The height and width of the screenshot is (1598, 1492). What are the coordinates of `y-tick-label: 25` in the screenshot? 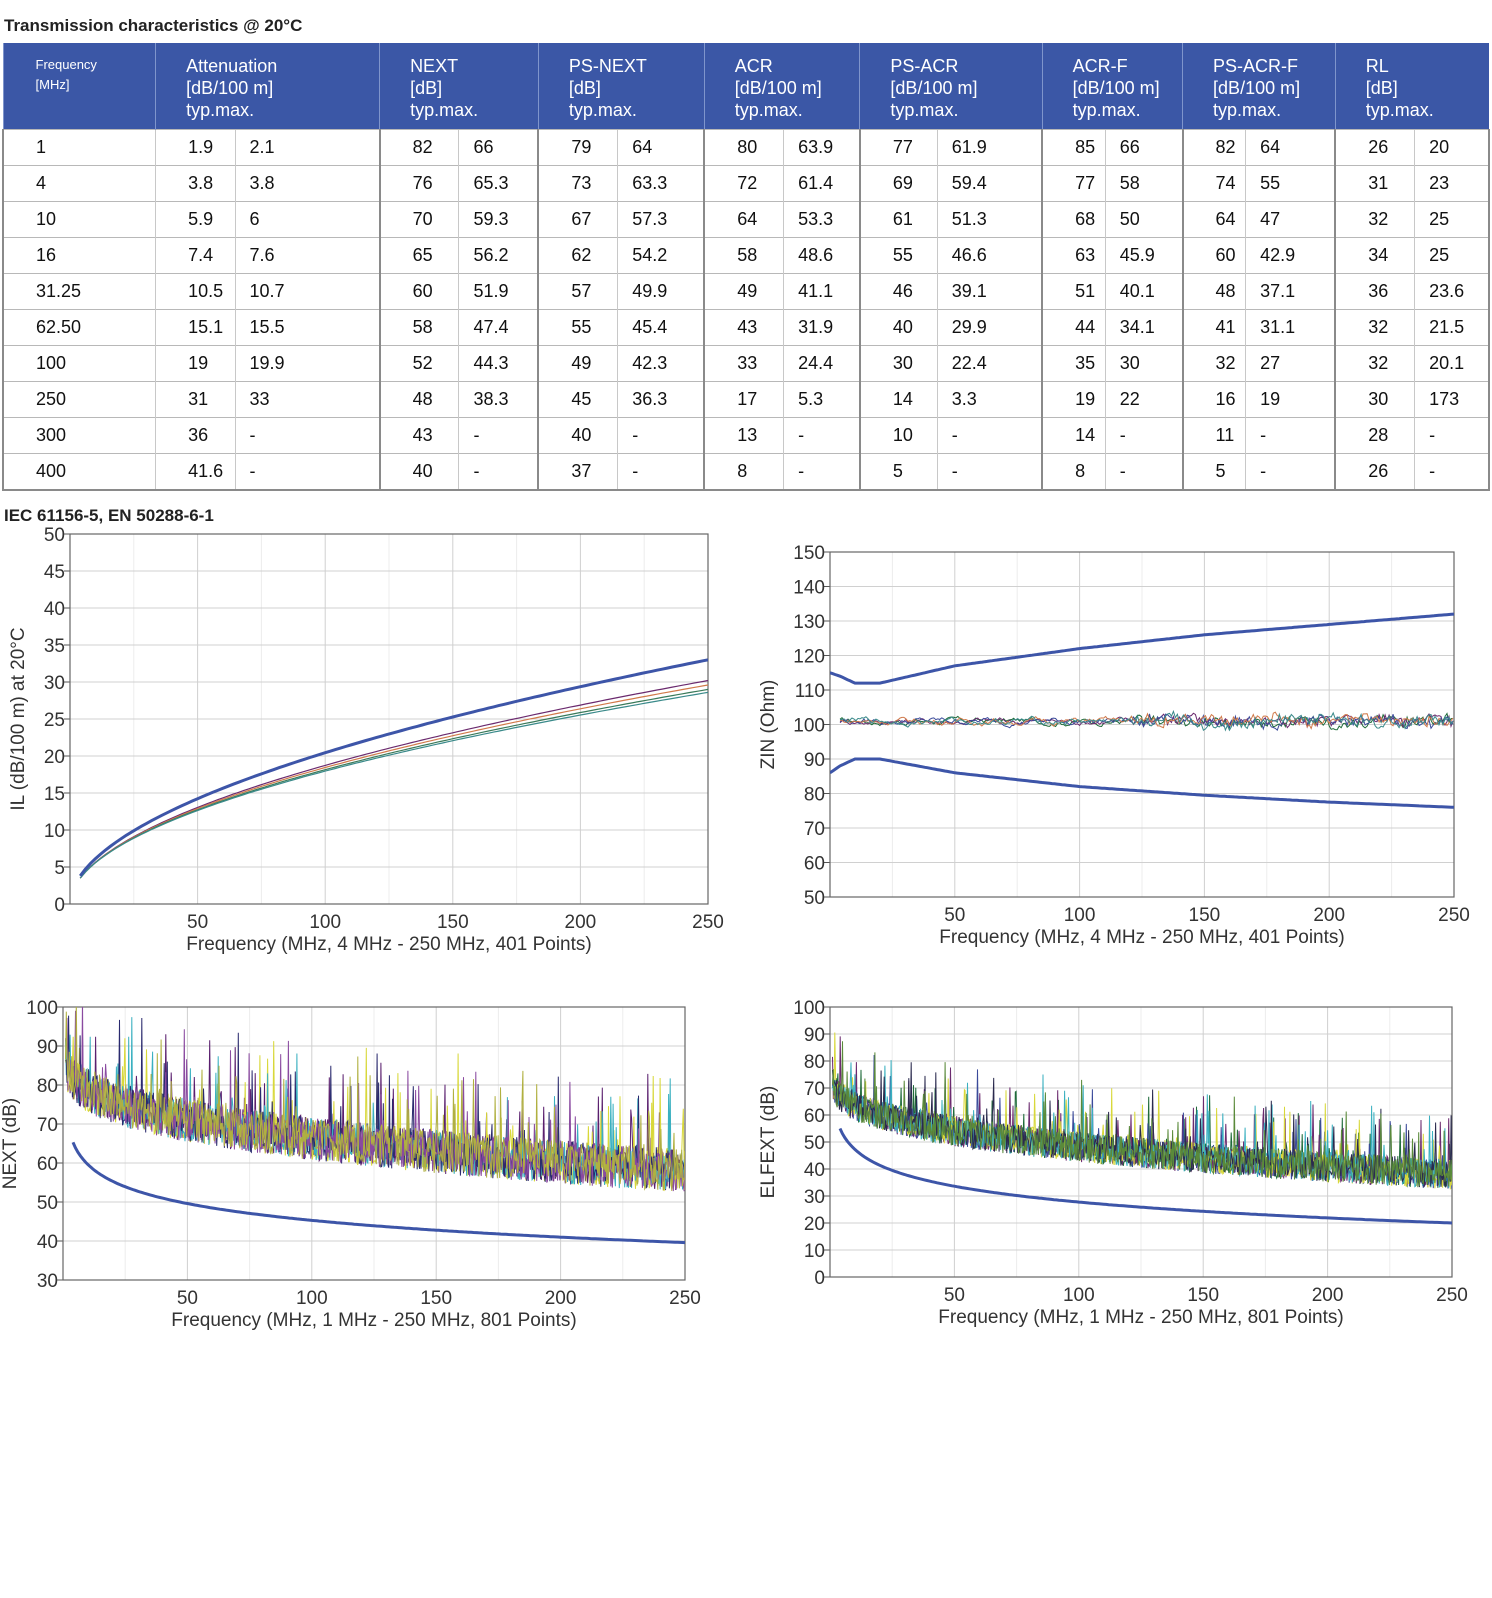 It's located at (54, 720).